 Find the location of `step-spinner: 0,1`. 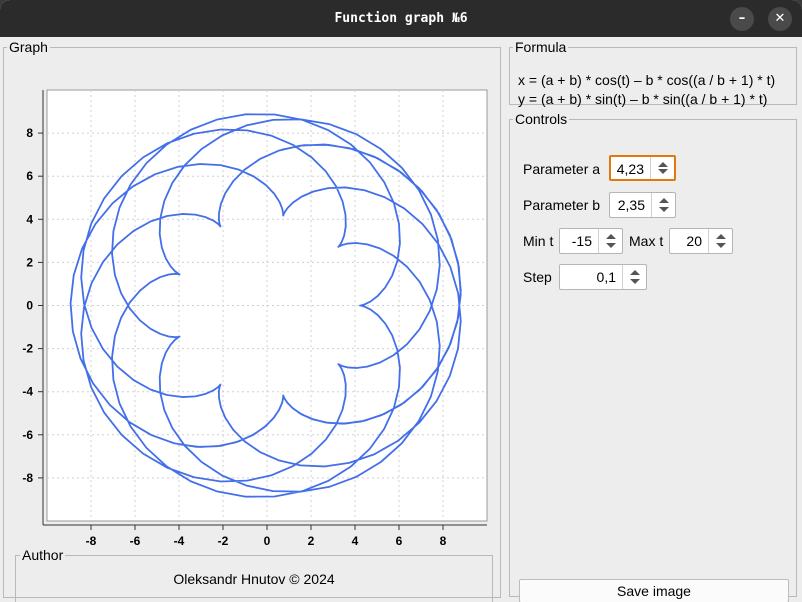

step-spinner: 0,1 is located at coordinates (603, 277).